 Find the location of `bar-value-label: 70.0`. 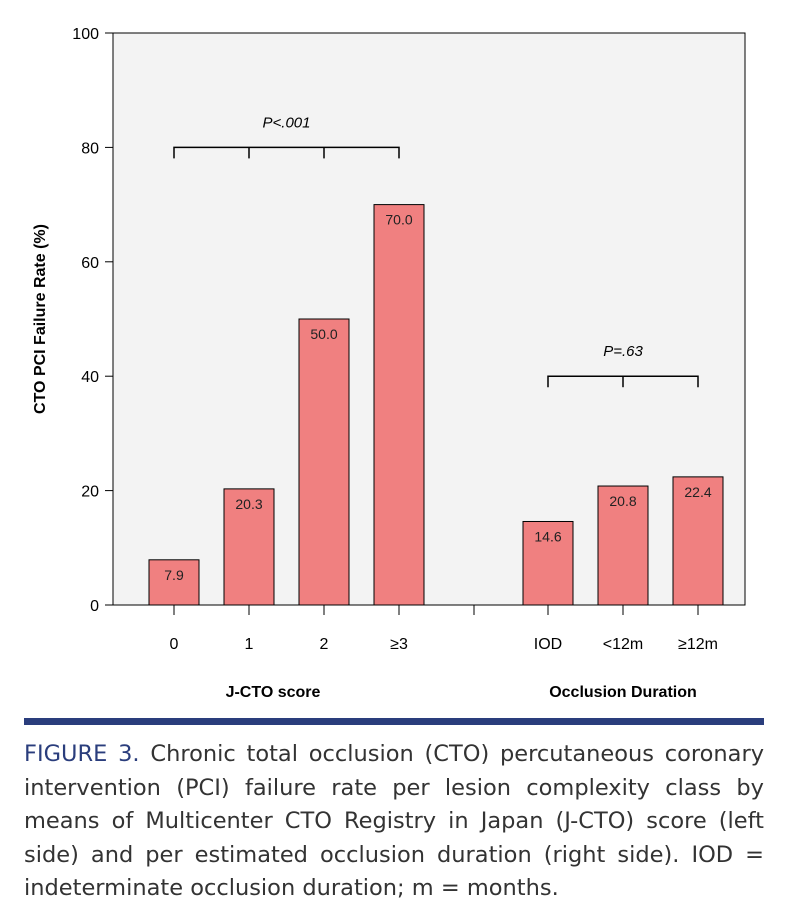

bar-value-label: 70.0 is located at coordinates (398, 220).